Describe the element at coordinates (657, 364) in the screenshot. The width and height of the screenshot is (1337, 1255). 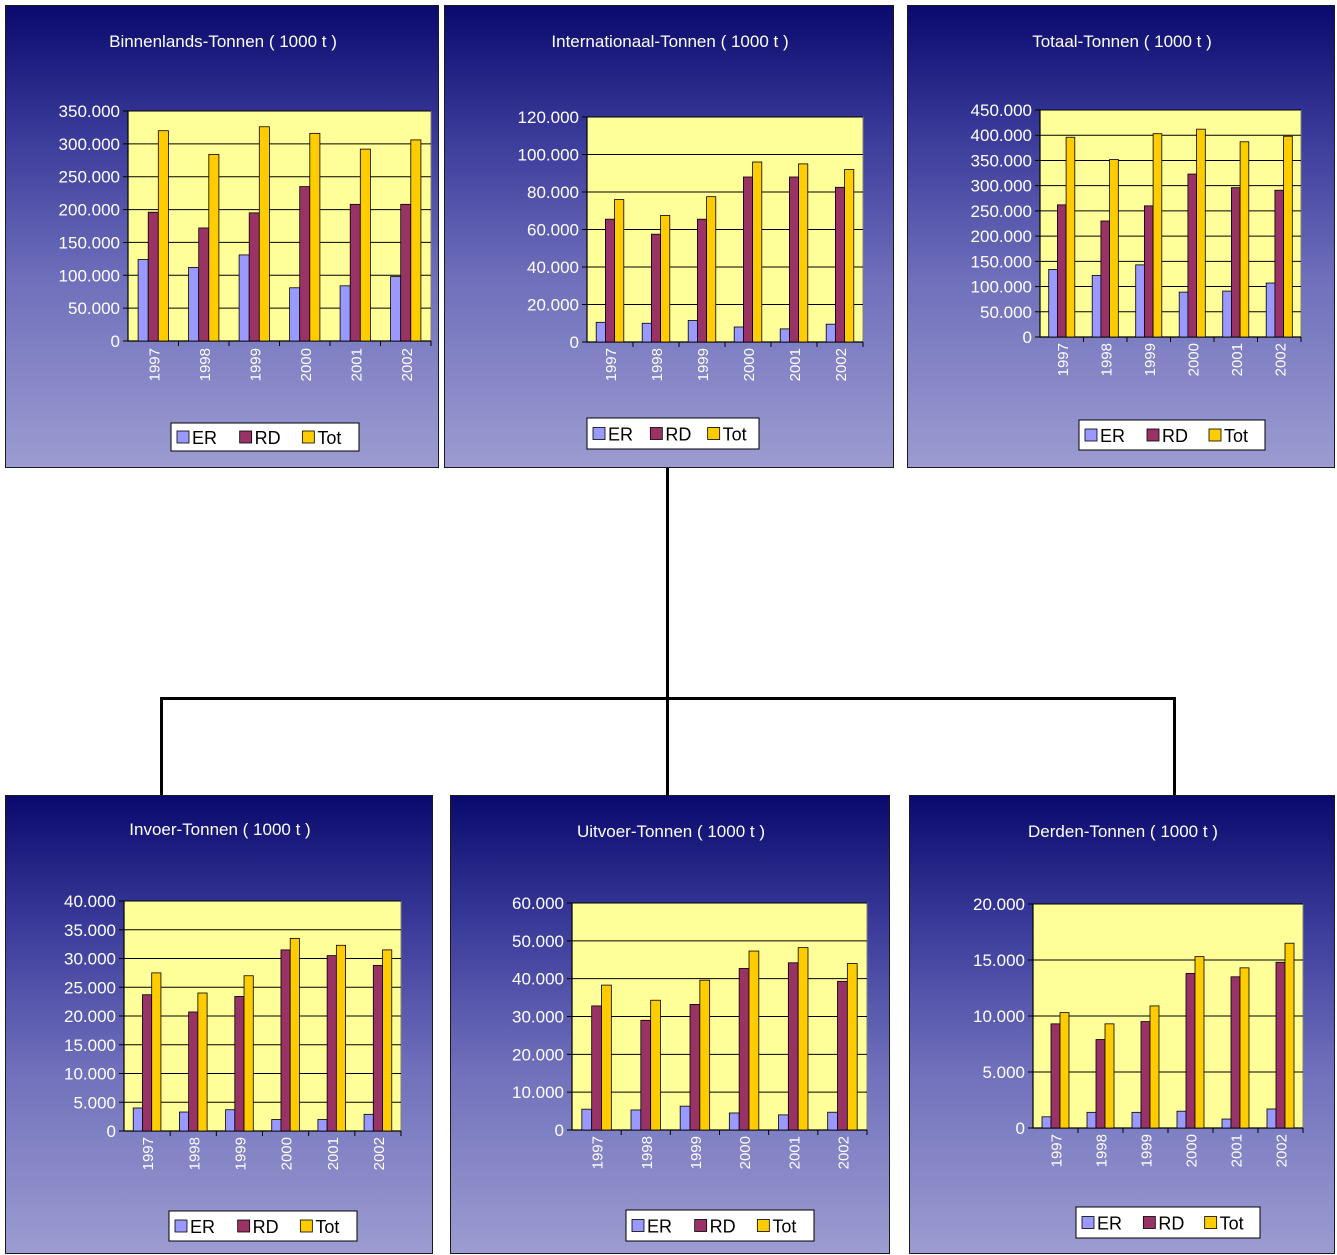
I see `x-tick-label: 1998` at that location.